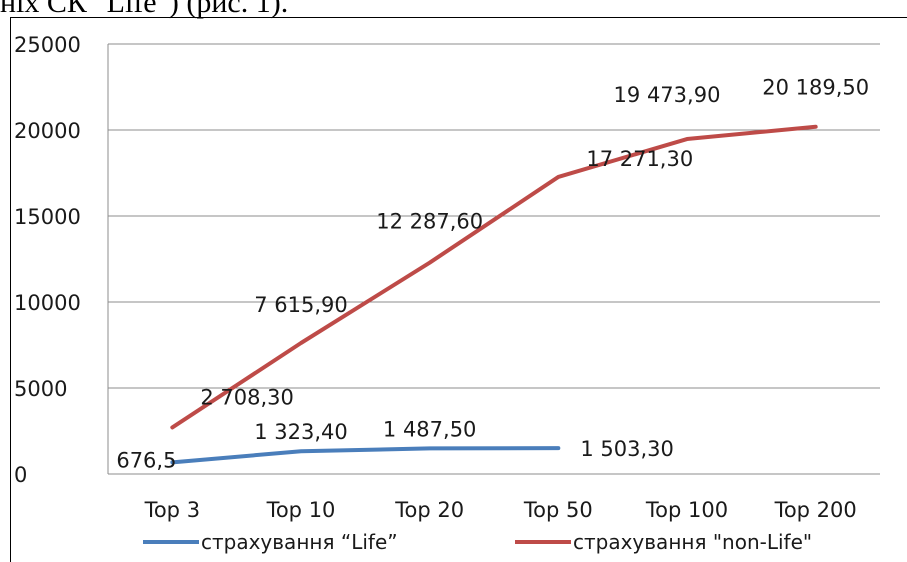 The height and width of the screenshot is (562, 907). What do you see at coordinates (301, 305) in the screenshot?
I see `data-label: 7 615,90` at bounding box center [301, 305].